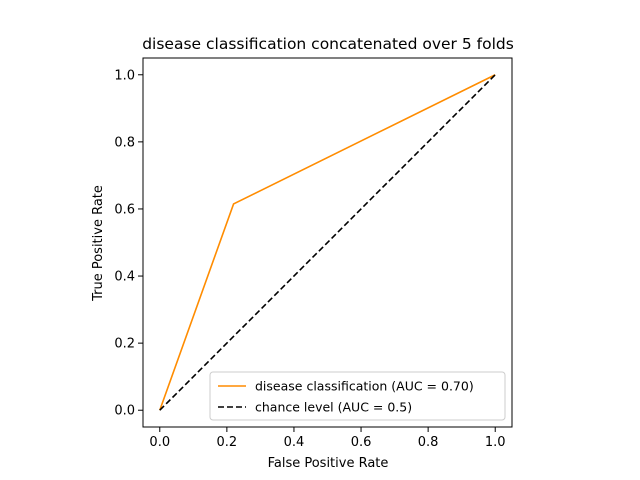  What do you see at coordinates (495, 442) in the screenshot?
I see `x-tick-label: 1.0` at bounding box center [495, 442].